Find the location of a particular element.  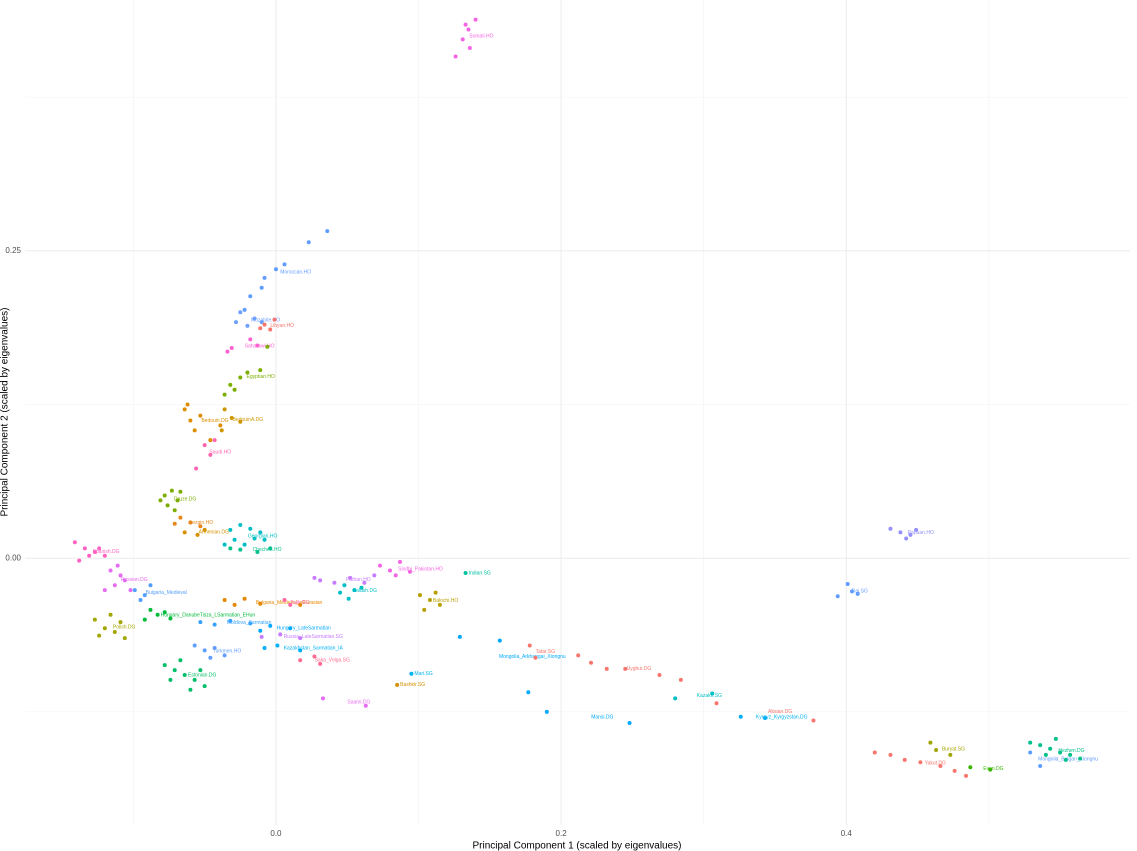

group-label: Balochi.HO is located at coordinates (445, 601).